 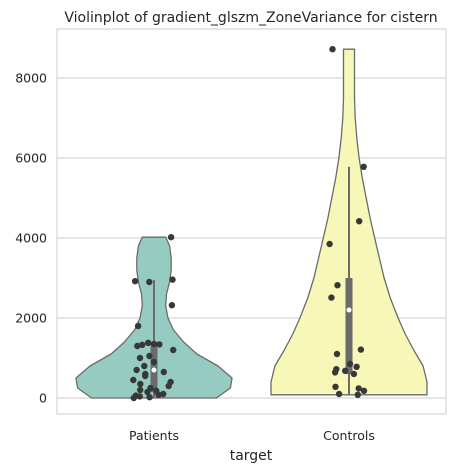 I want to click on y-tick-label: 4000, so click(x=31, y=238).